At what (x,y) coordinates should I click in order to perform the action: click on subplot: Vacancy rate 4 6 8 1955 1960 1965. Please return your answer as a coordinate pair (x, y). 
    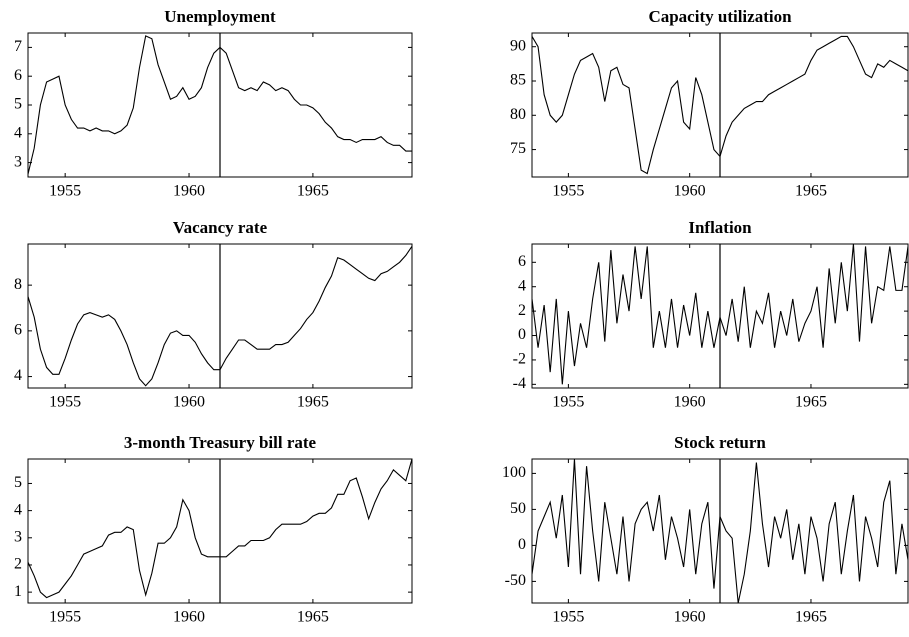
    Looking at the image, I should click on (213, 314).